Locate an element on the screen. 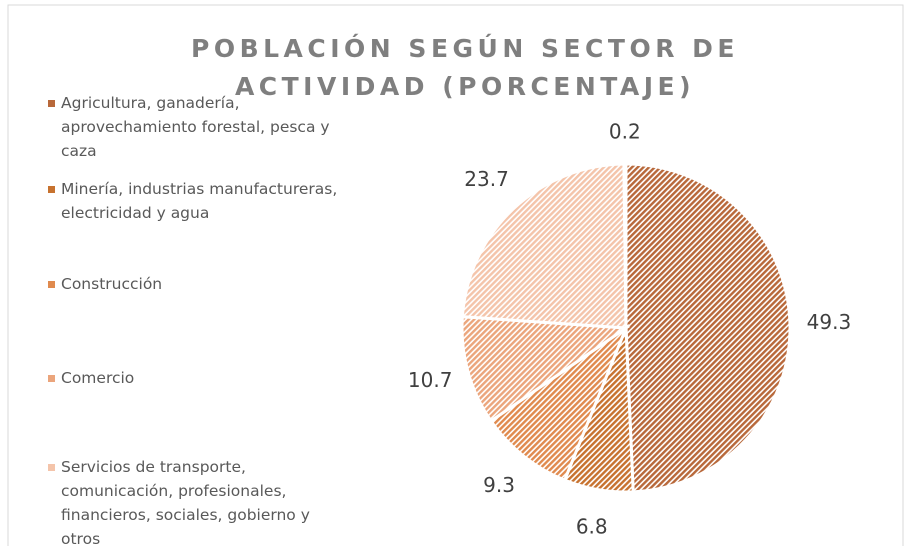 The image size is (909, 546). data-label: 9.3 is located at coordinates (499, 485).